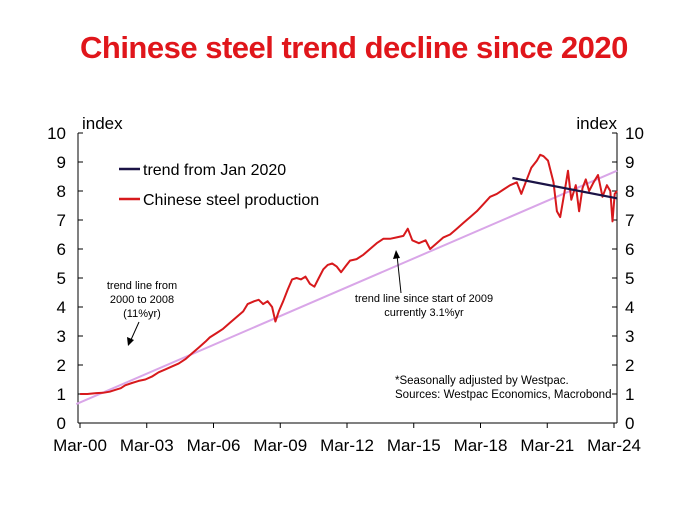  Describe the element at coordinates (614, 445) in the screenshot. I see `x-tick-label: Mar-24` at that location.